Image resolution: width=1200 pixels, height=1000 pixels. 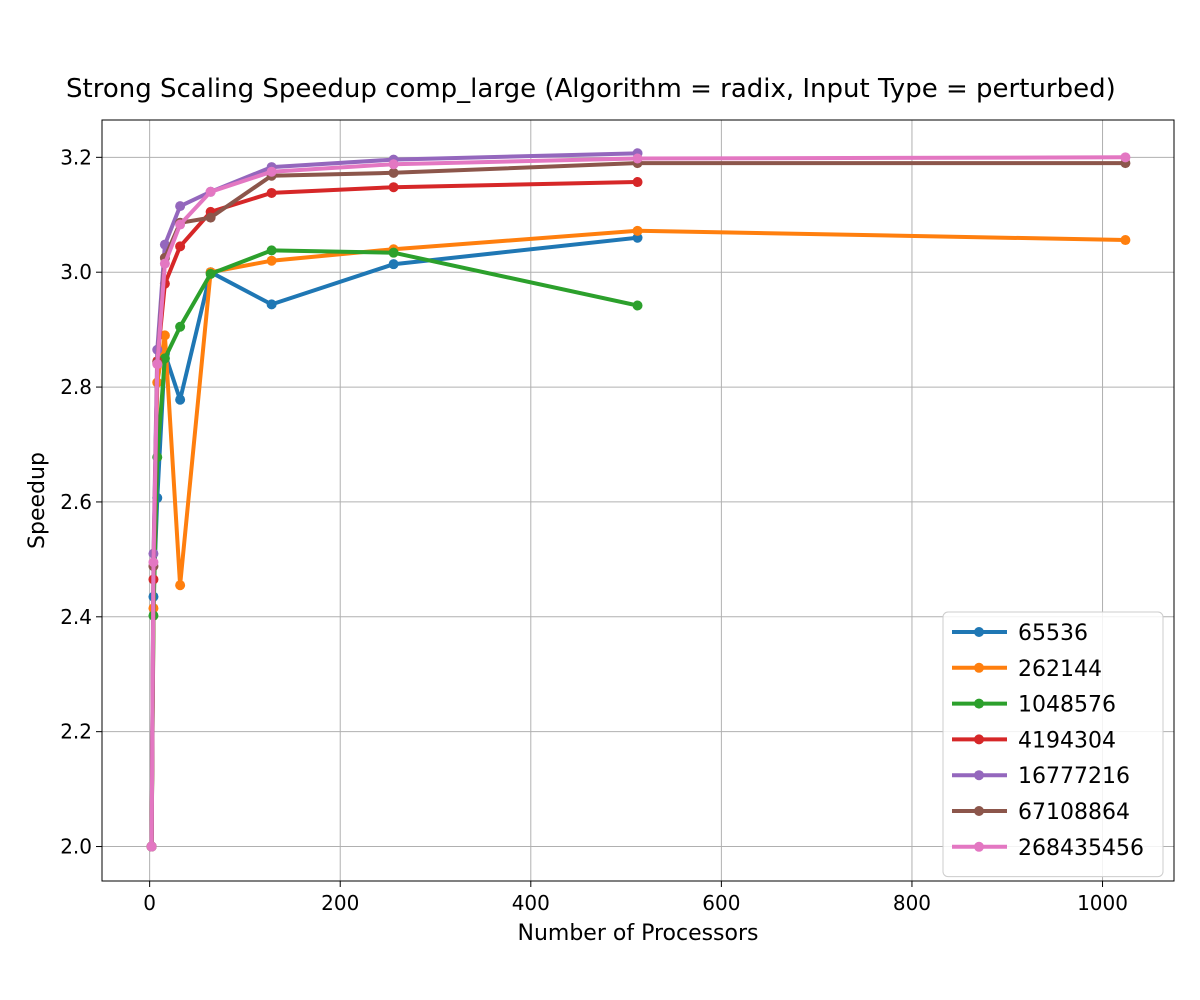 What do you see at coordinates (76, 732) in the screenshot?
I see `y-tick-label: 2.2` at bounding box center [76, 732].